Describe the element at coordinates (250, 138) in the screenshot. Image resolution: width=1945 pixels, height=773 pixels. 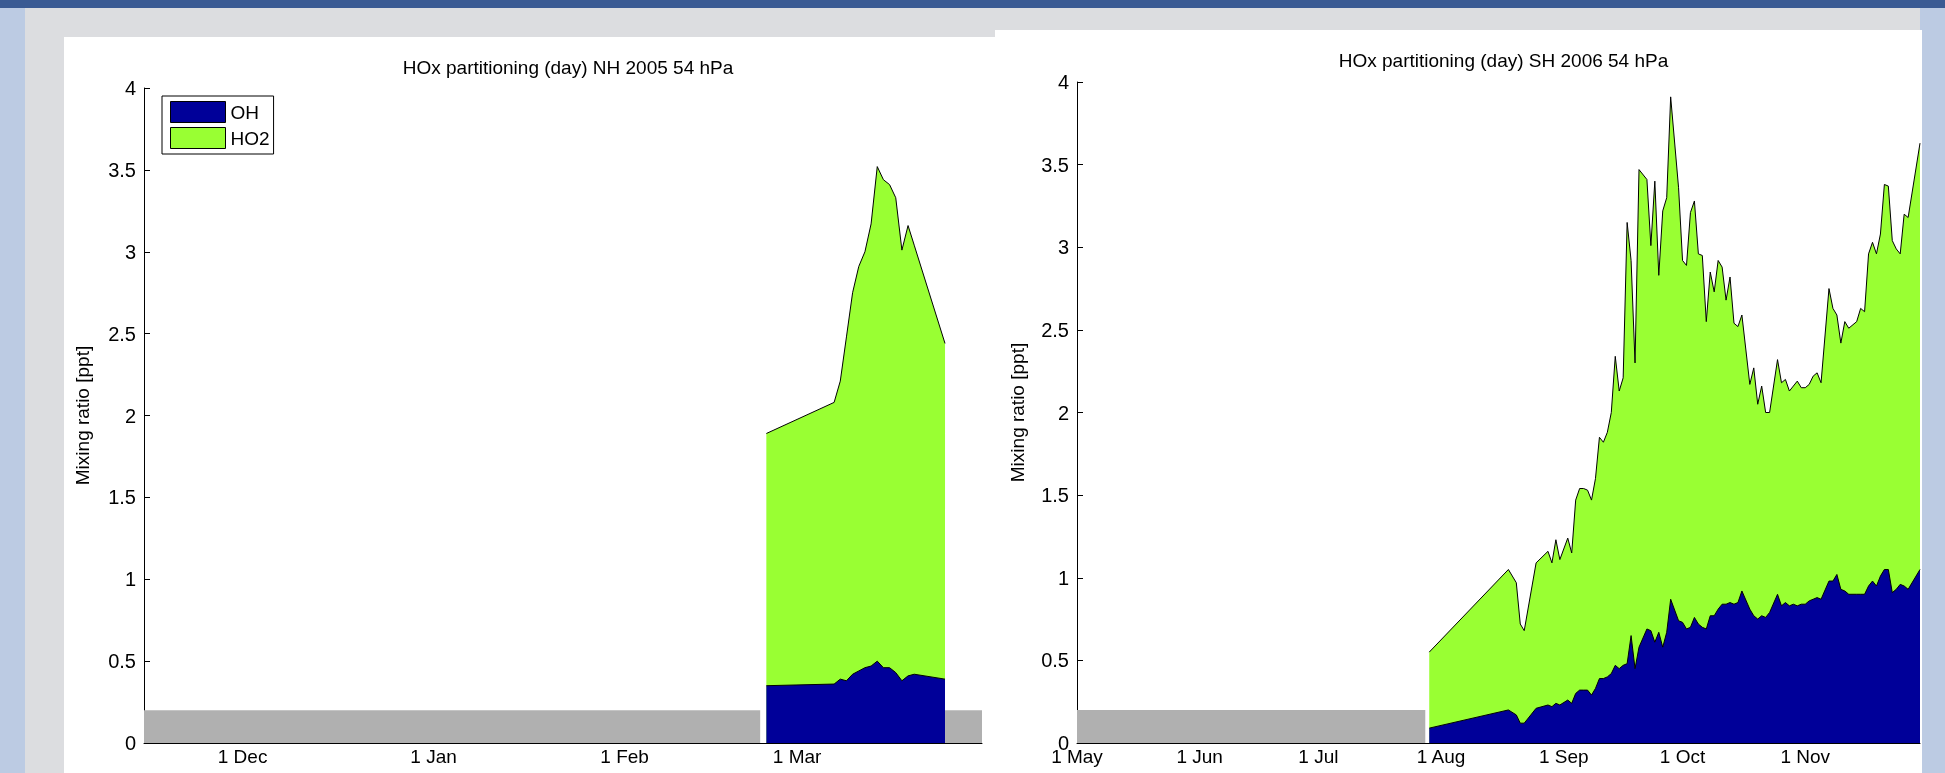
I see `legend-label: HO2` at that location.